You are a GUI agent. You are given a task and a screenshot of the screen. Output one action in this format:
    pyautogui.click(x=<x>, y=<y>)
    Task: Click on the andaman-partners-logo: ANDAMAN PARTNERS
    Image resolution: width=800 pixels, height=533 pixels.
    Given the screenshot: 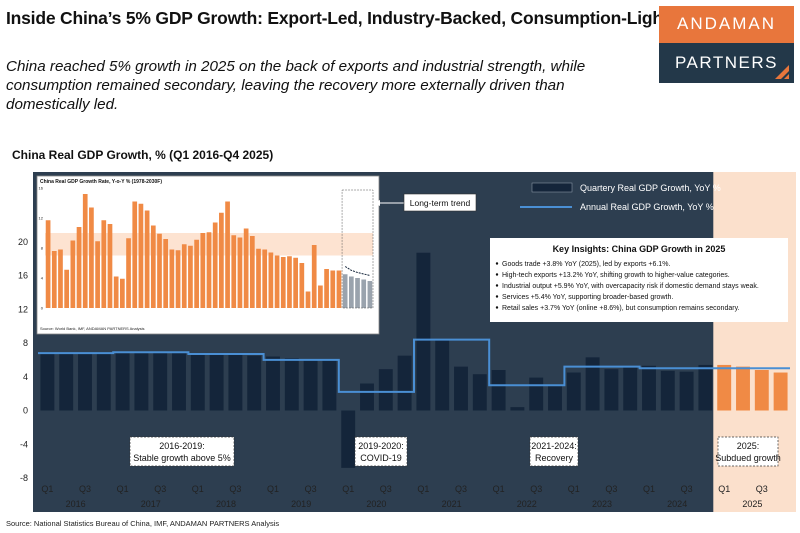 What is the action you would take?
    pyautogui.click(x=726, y=44)
    